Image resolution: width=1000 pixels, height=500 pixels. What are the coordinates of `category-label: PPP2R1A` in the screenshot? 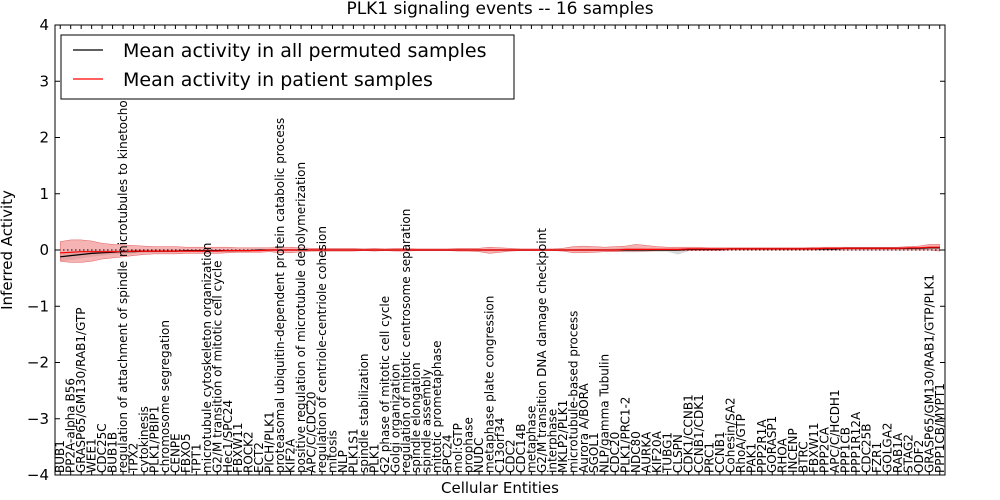 It's located at (762, 446).